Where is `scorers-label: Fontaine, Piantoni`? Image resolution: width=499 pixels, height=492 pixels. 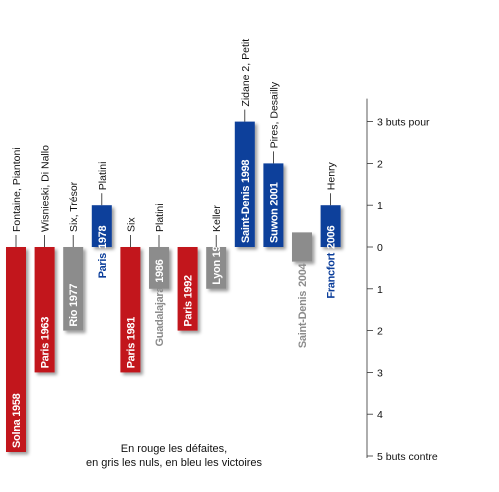 scorers-label: Fontaine, Piantoni is located at coordinates (17, 189).